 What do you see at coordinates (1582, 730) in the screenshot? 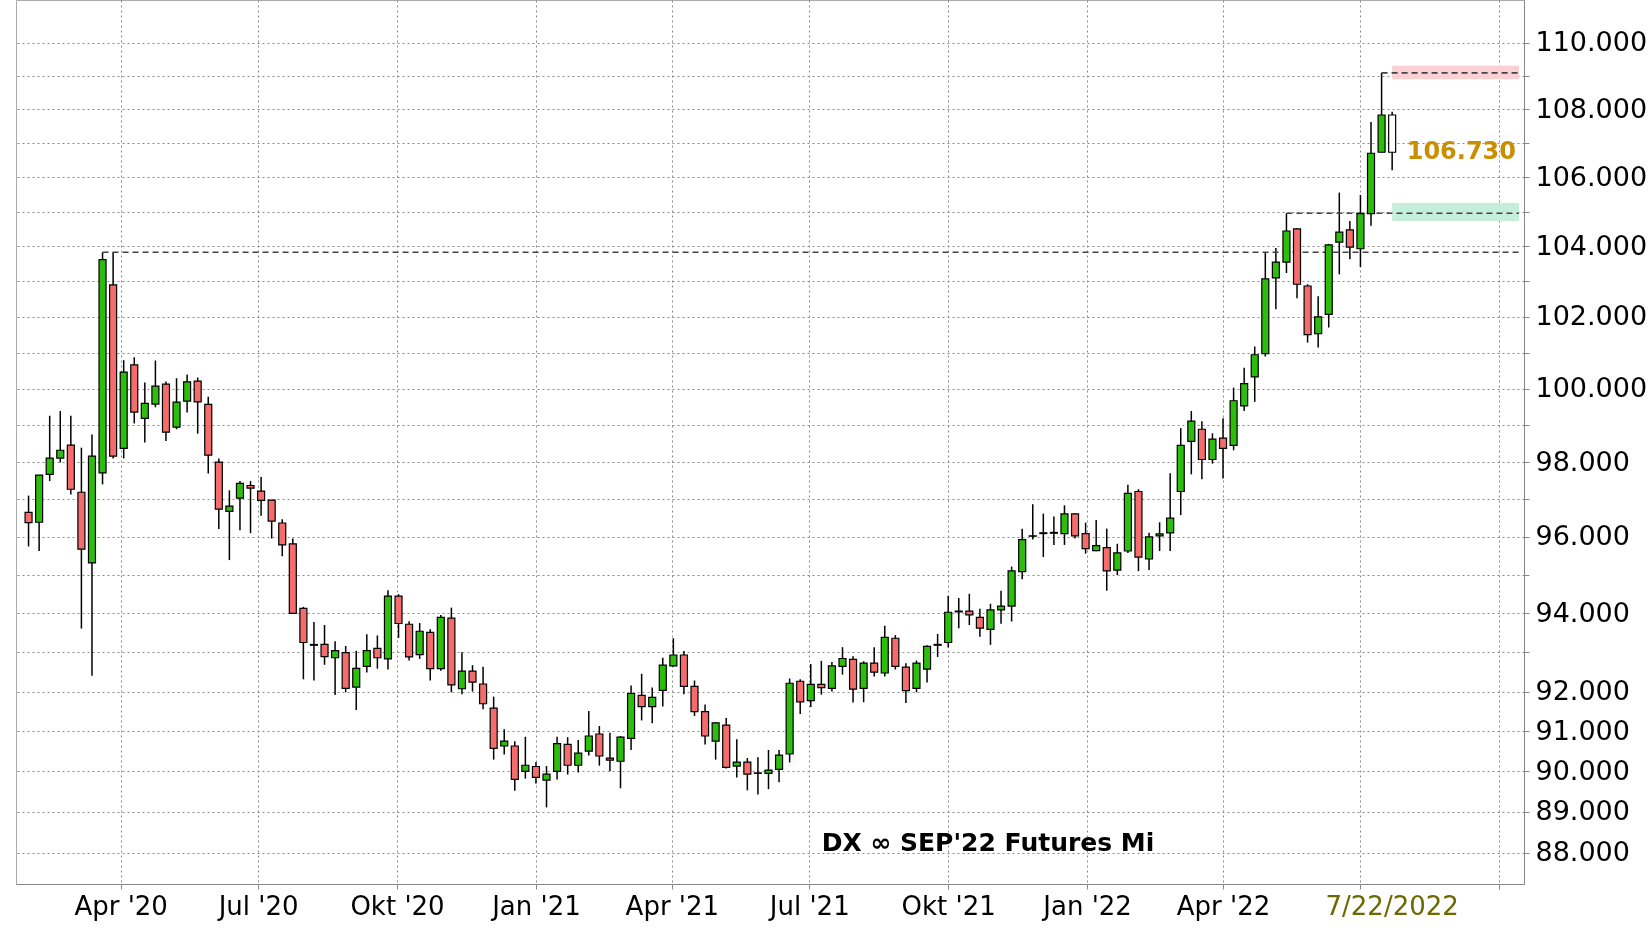
I see `y-tick-label: 91.000` at bounding box center [1582, 730].